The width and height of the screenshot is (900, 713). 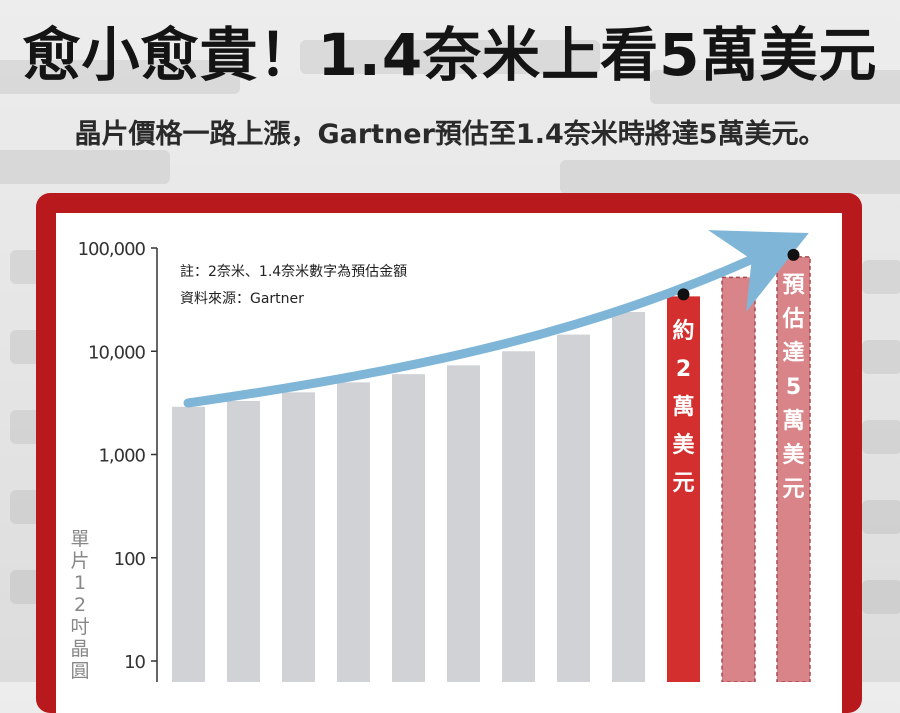 What do you see at coordinates (79, 539) in the screenshot?
I see `y-axis-label-char: 單` at bounding box center [79, 539].